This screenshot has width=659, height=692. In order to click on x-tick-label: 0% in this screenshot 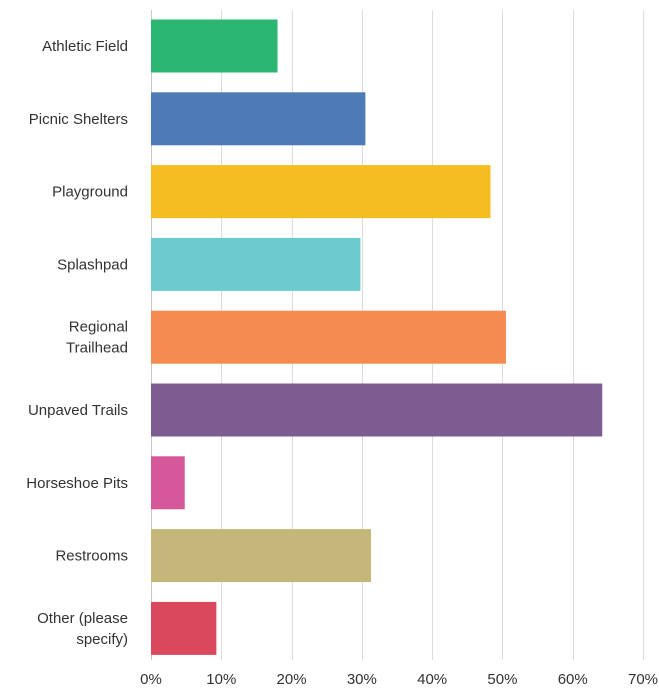, I will do `click(151, 679)`.